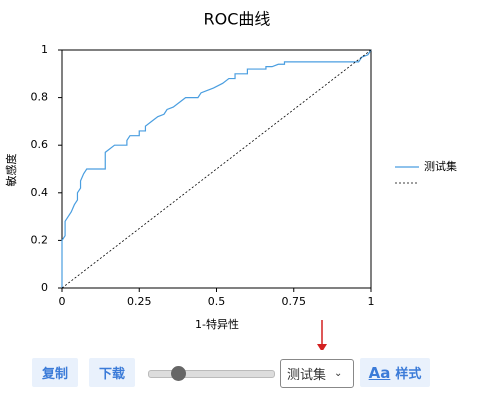 This screenshot has width=477, height=406. What do you see at coordinates (44, 49) in the screenshot?
I see `y-tick-label: 1` at bounding box center [44, 49].